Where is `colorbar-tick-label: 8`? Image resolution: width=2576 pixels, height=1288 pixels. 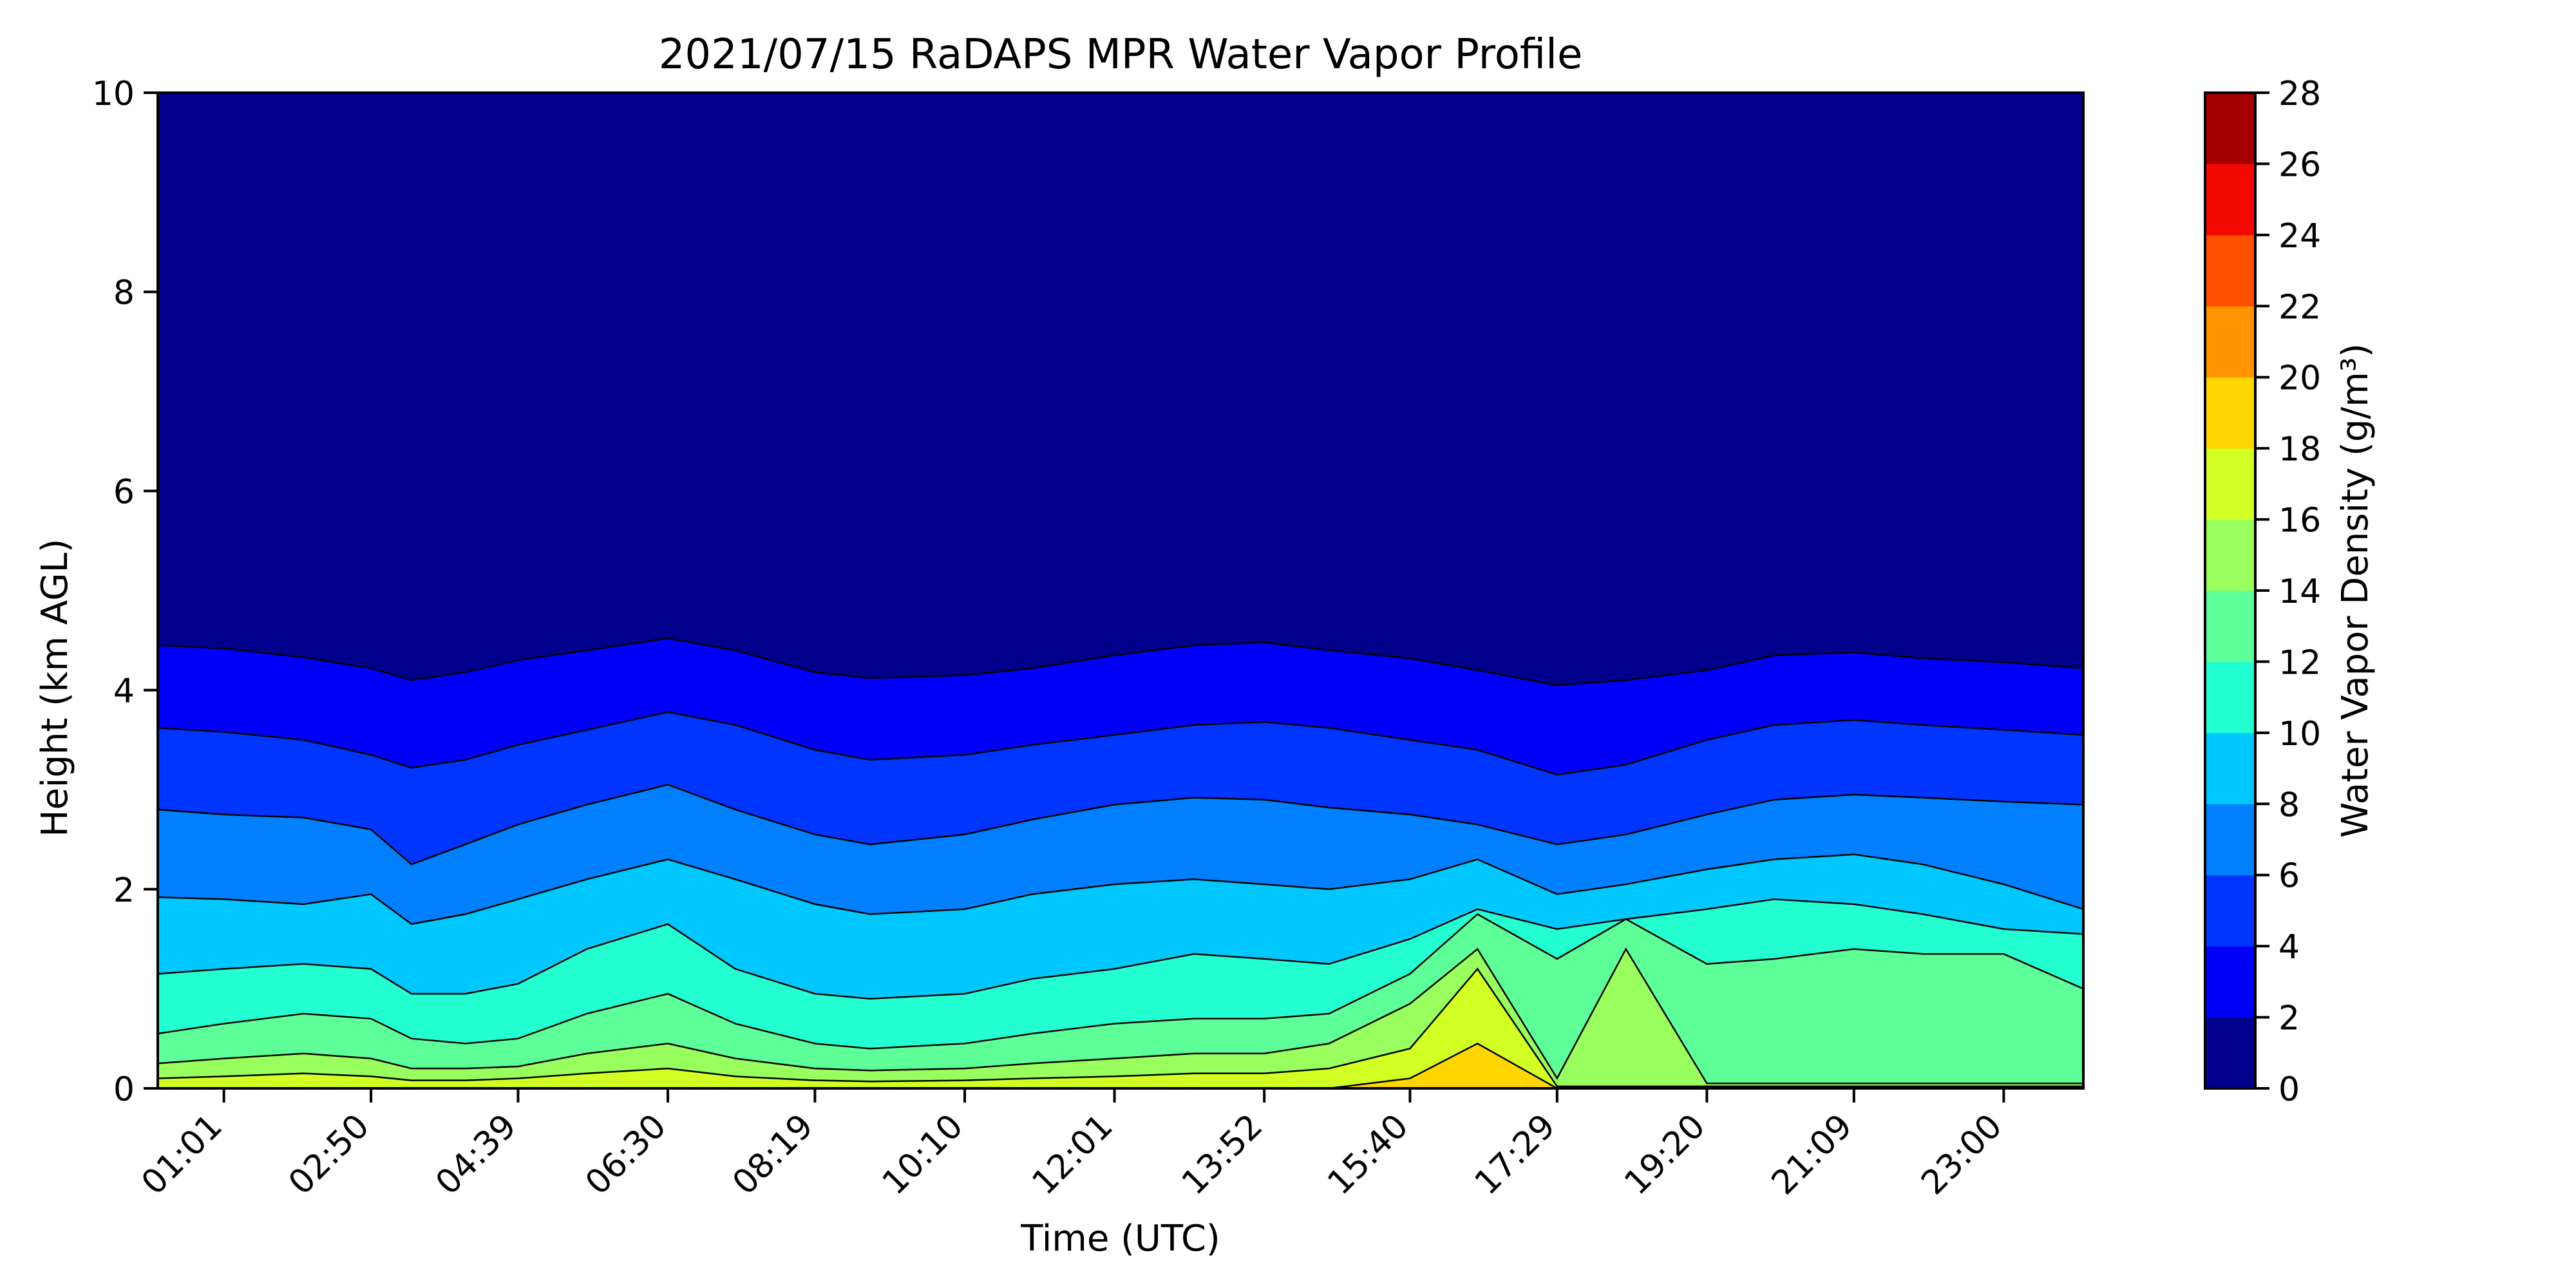
colorbar-tick-label: 8 is located at coordinates (2289, 805).